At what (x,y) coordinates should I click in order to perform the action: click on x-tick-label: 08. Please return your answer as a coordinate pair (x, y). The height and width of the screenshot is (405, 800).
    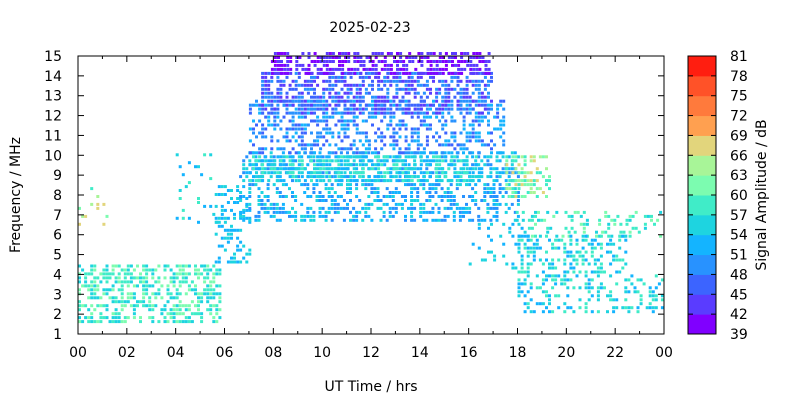
    Looking at the image, I should click on (273, 353).